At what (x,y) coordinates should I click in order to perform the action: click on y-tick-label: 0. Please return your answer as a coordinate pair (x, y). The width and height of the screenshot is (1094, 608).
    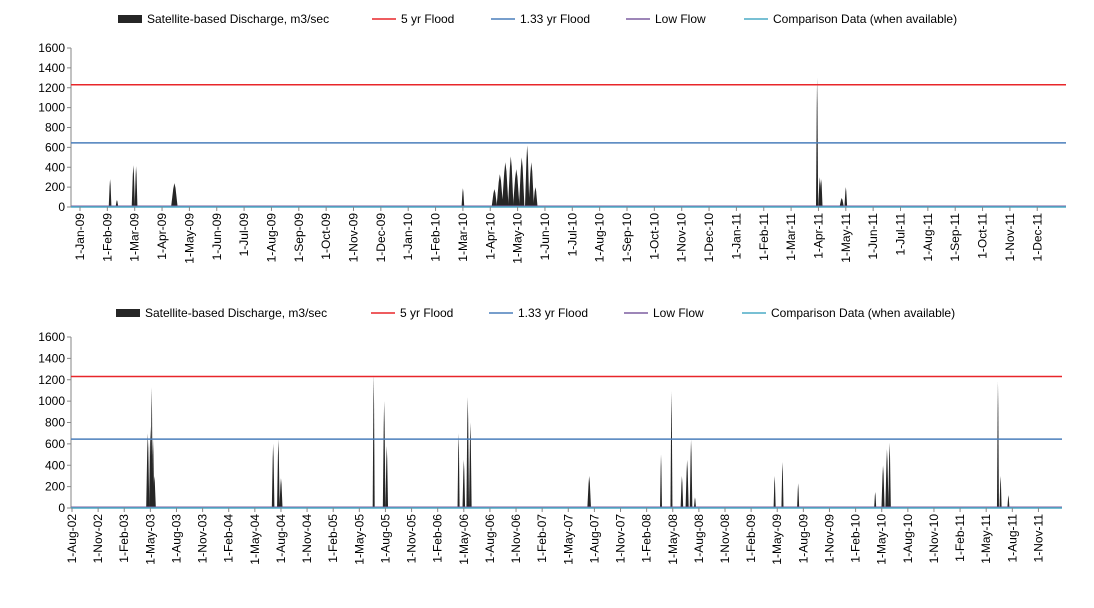
    Looking at the image, I should click on (61, 207).